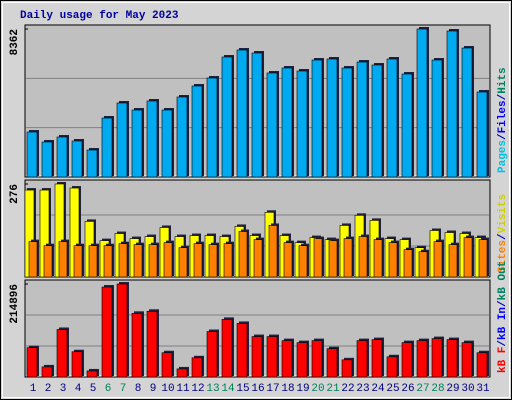 Image resolution: width=512 pixels, height=400 pixels. What do you see at coordinates (242, 389) in the screenshot?
I see `x-tick-label: 15` at bounding box center [242, 389].